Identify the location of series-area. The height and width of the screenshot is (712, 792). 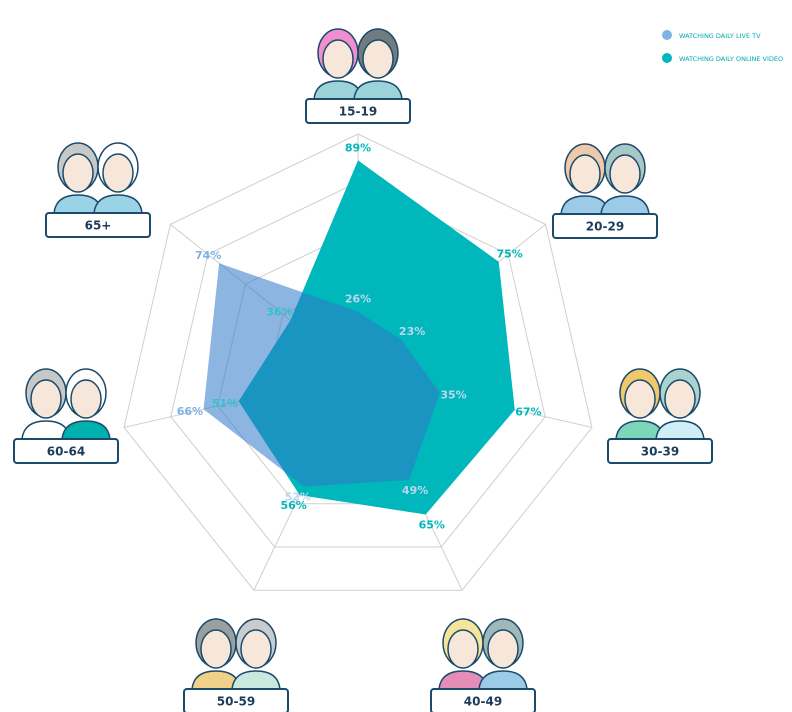
(321, 375).